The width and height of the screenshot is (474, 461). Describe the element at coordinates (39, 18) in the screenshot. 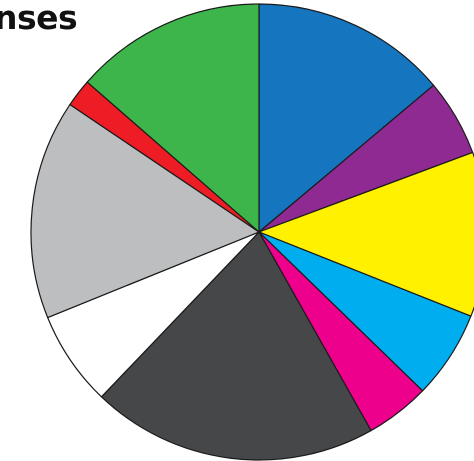

I see `chart-title: nses` at that location.